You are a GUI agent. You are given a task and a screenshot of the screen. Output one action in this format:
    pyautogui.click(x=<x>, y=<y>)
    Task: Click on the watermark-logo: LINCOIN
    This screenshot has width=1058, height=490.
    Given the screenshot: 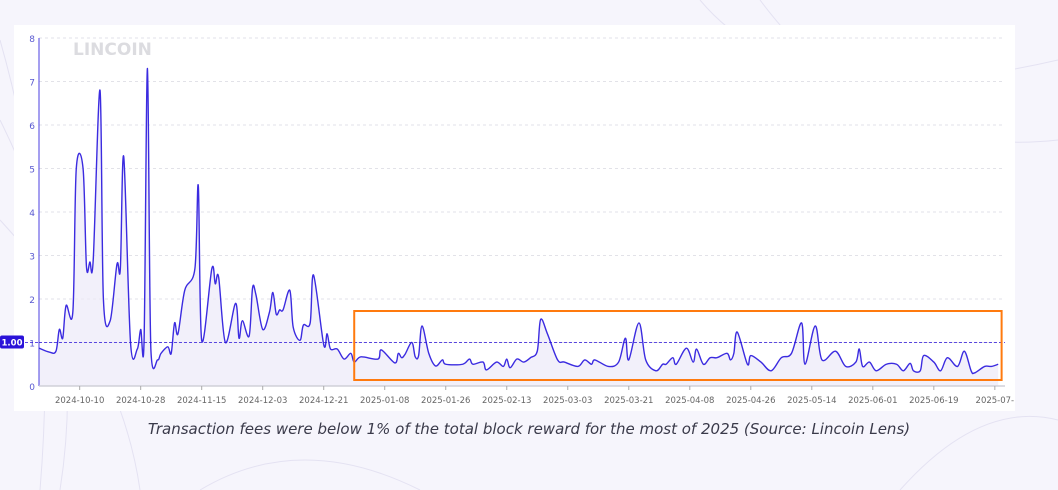 What is the action you would take?
    pyautogui.click(x=112, y=50)
    